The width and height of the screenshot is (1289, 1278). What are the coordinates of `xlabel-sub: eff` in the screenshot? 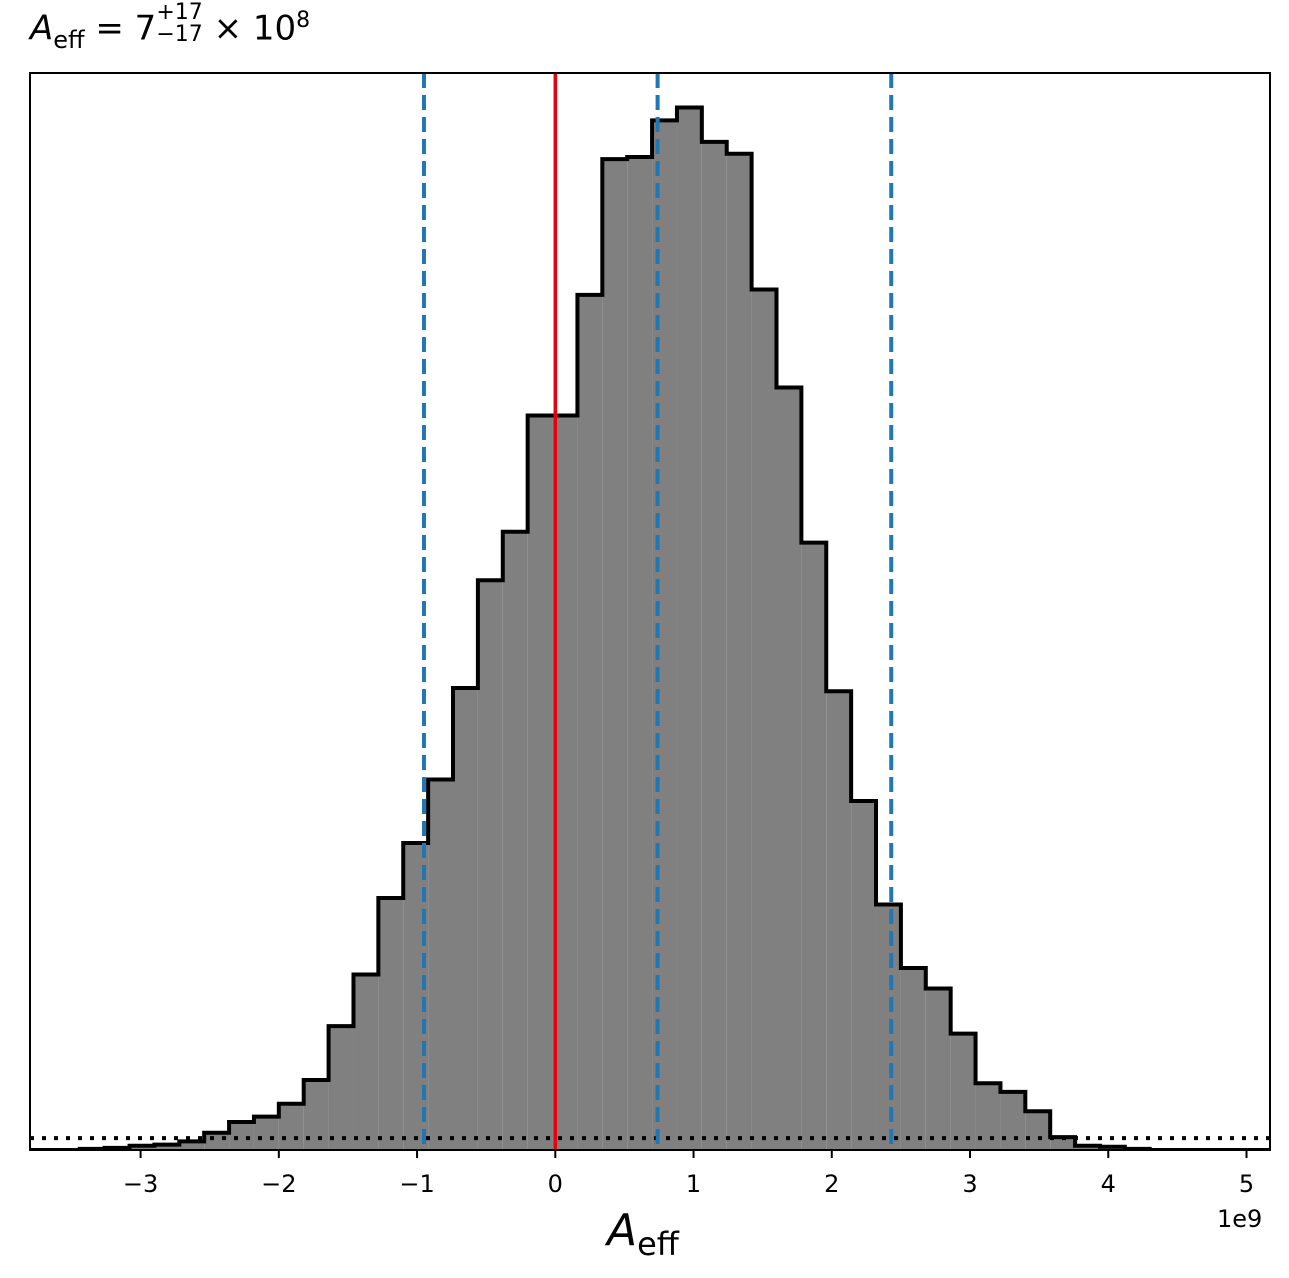 It's located at (658, 1244).